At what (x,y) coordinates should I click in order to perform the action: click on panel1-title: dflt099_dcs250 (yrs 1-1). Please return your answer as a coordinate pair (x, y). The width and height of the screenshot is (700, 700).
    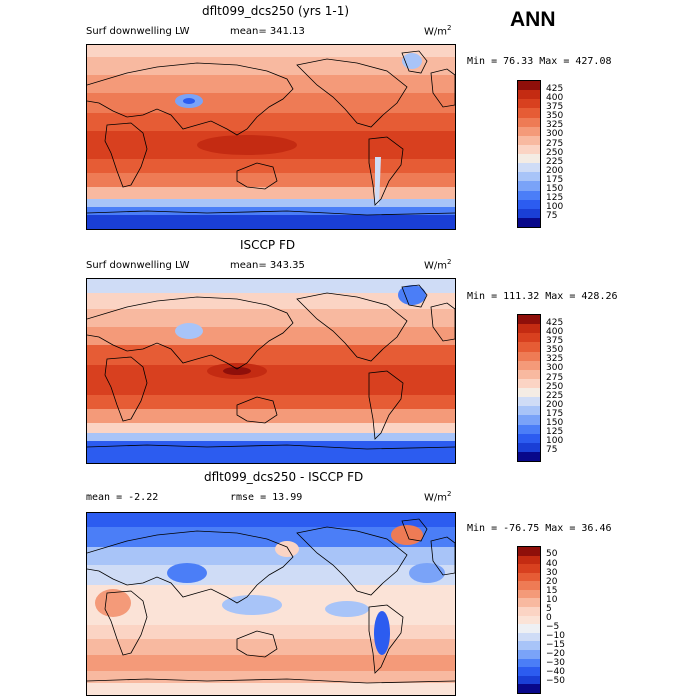
    Looking at the image, I should click on (276, 11).